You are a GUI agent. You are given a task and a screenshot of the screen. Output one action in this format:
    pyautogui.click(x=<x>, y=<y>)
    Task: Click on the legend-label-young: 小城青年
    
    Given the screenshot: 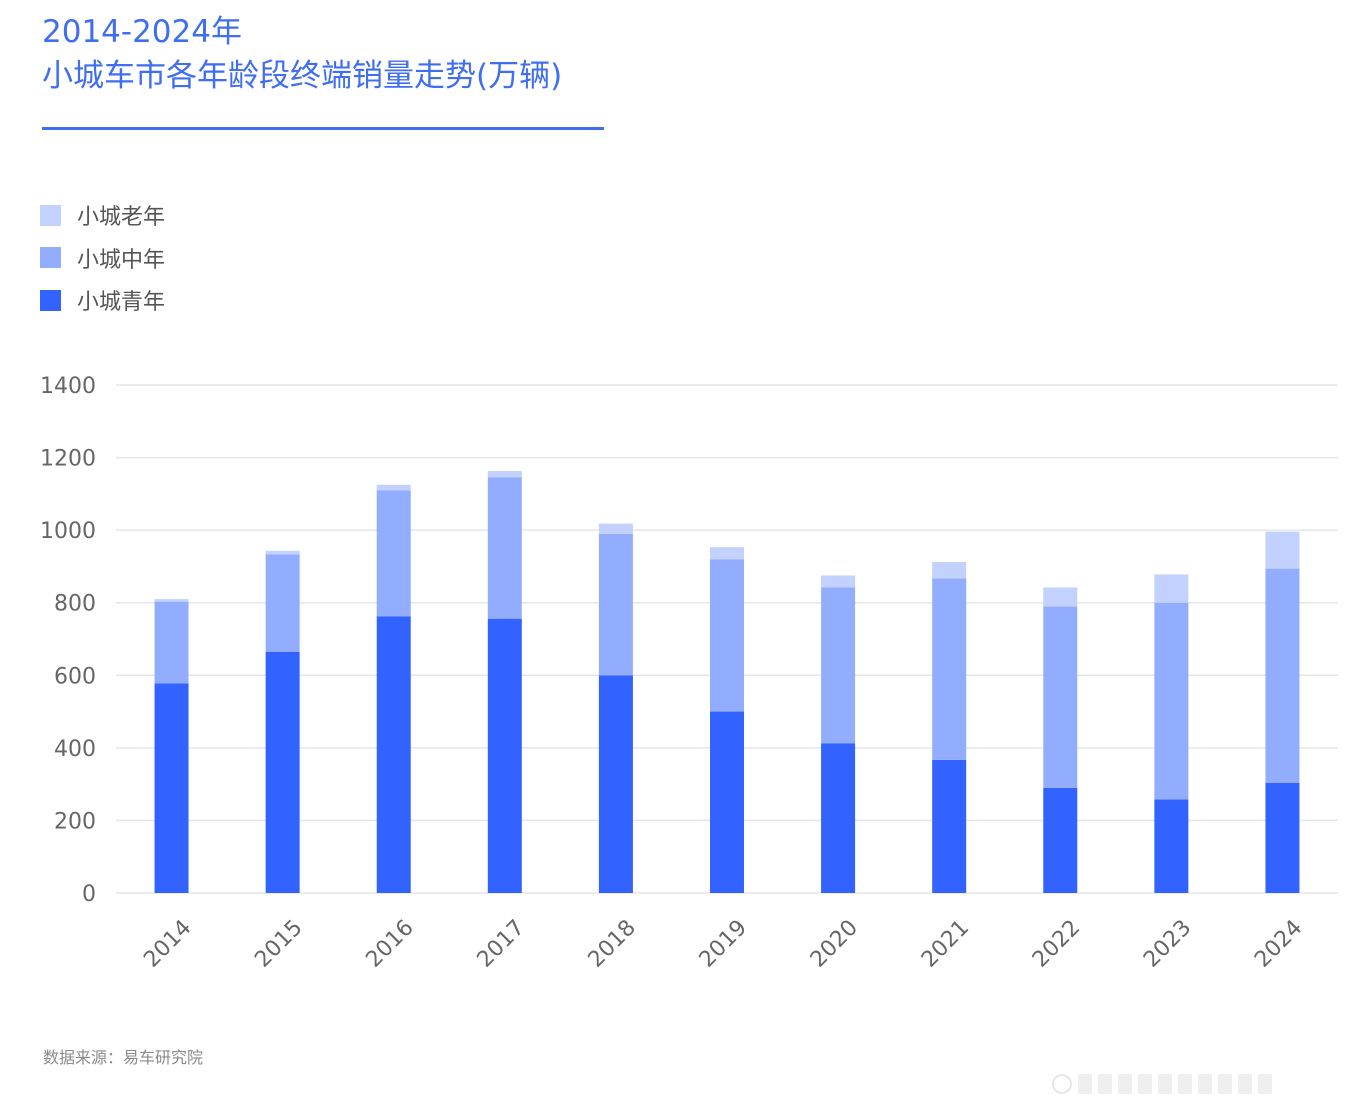 What is the action you would take?
    pyautogui.click(x=121, y=303)
    